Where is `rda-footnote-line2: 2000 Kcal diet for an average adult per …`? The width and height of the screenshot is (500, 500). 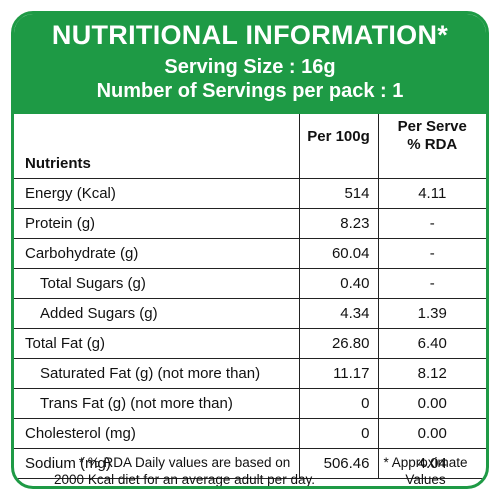
rda-footnote-line2: 2000 Kcal diet for an average adult per … is located at coordinates (184, 479).